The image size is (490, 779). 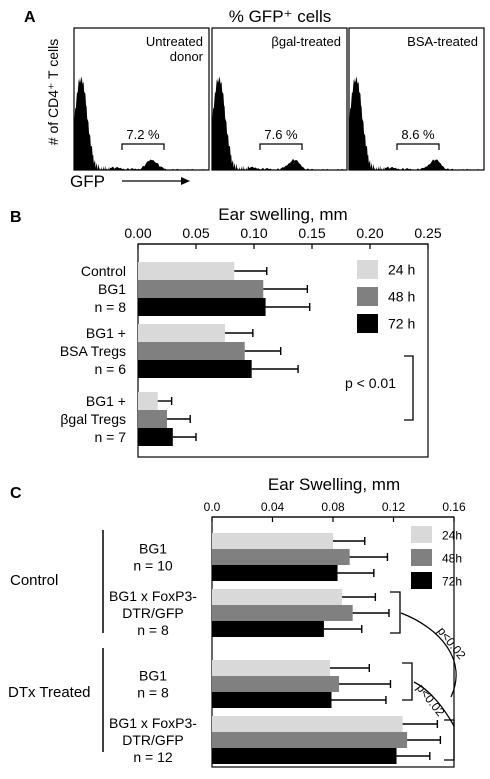 What do you see at coordinates (195, 233) in the screenshot?
I see `x-tick-label: 0.05` at bounding box center [195, 233].